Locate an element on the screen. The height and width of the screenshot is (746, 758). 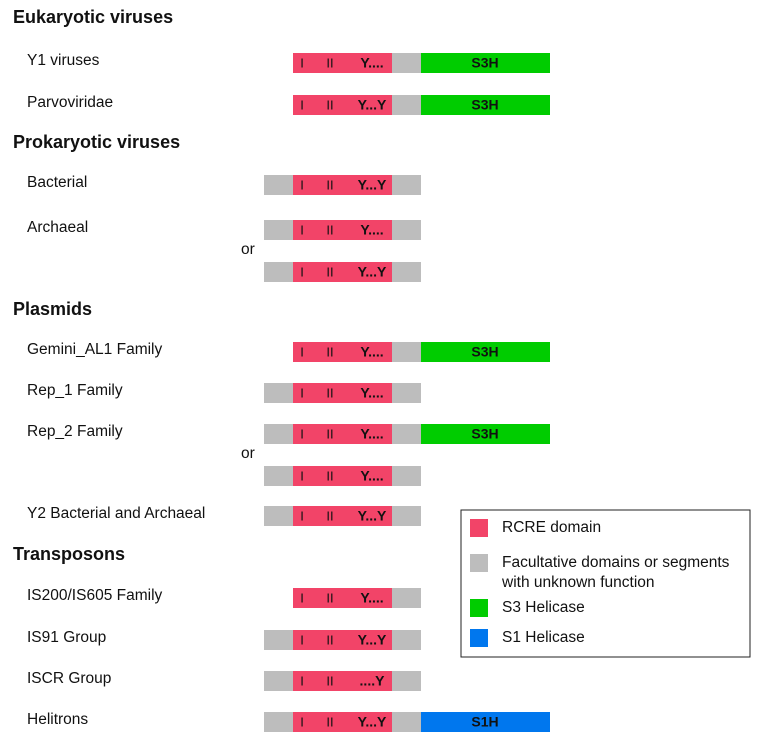
section-title: Transposons is located at coordinates (69, 554).